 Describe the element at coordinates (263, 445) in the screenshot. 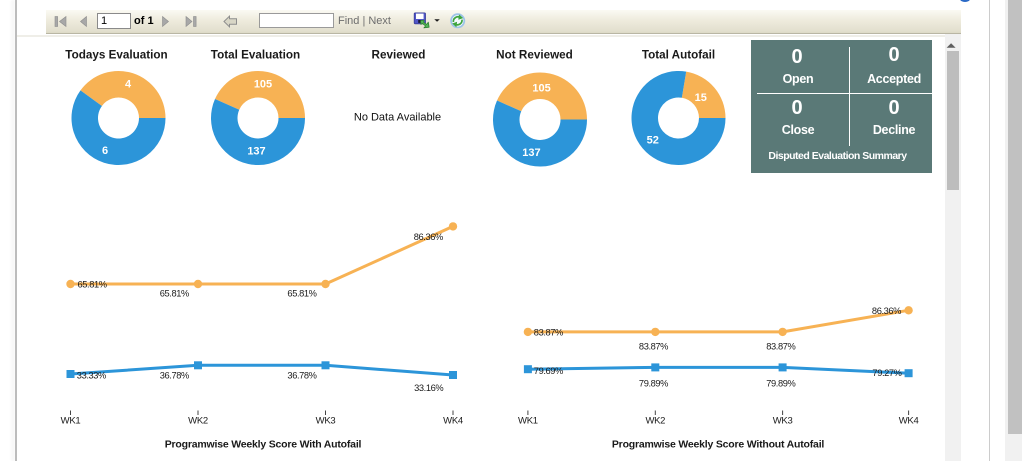

I see `svg-text:Programwise Weekly Score With: Programwise Weekly Score With Autofail` at that location.